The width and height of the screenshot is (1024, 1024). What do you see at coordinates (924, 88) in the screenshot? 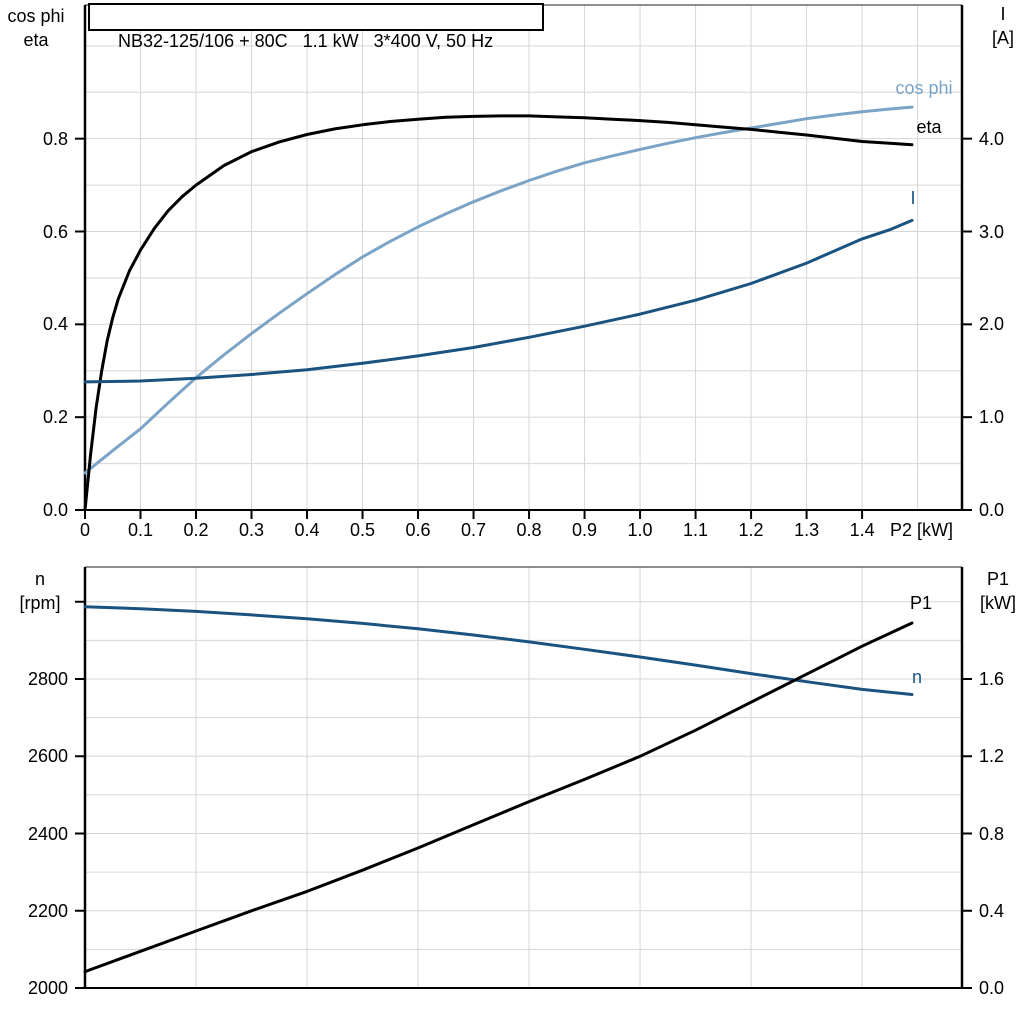
I see `curve-label-cos-phi: cos phi` at bounding box center [924, 88].